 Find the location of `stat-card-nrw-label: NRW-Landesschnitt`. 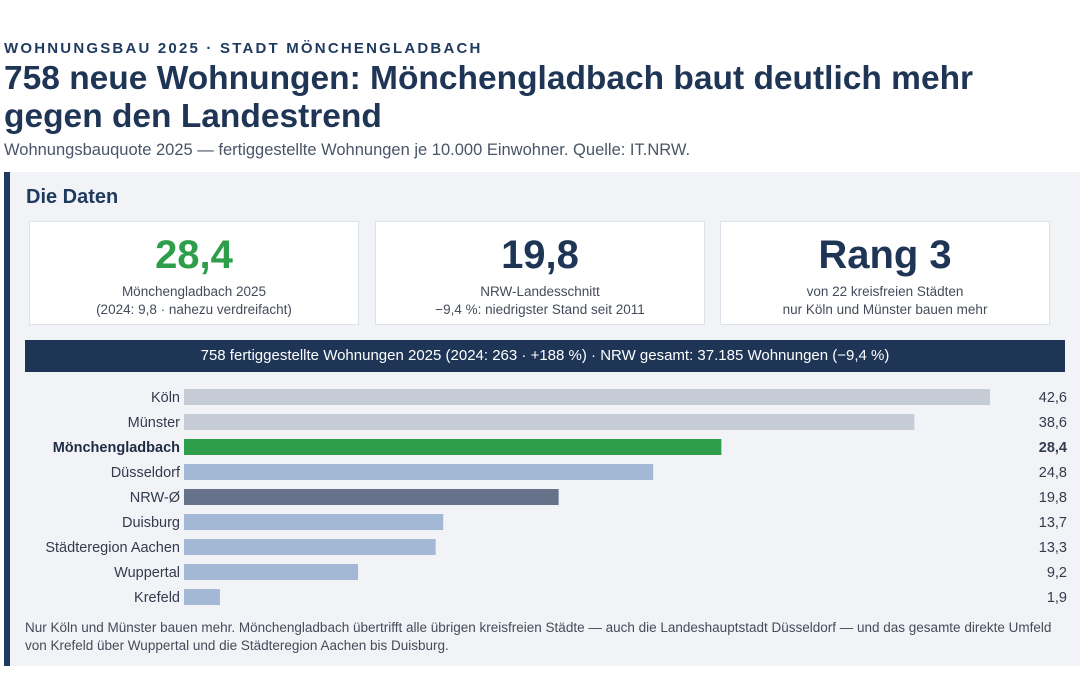

stat-card-nrw-label: NRW-Landesschnitt is located at coordinates (540, 291).